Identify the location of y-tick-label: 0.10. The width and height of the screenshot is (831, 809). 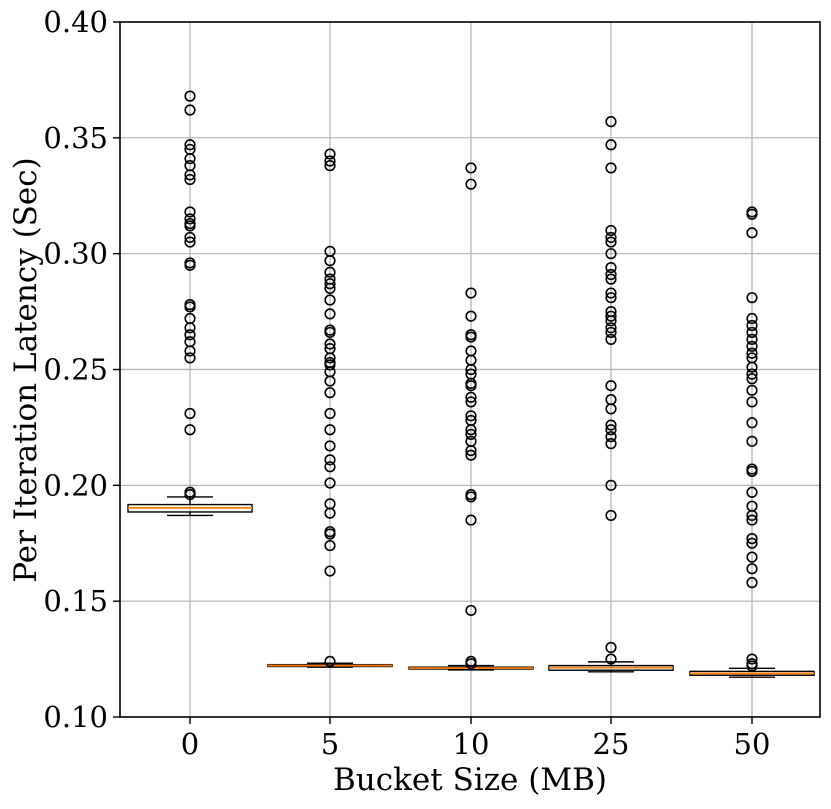
(75, 717).